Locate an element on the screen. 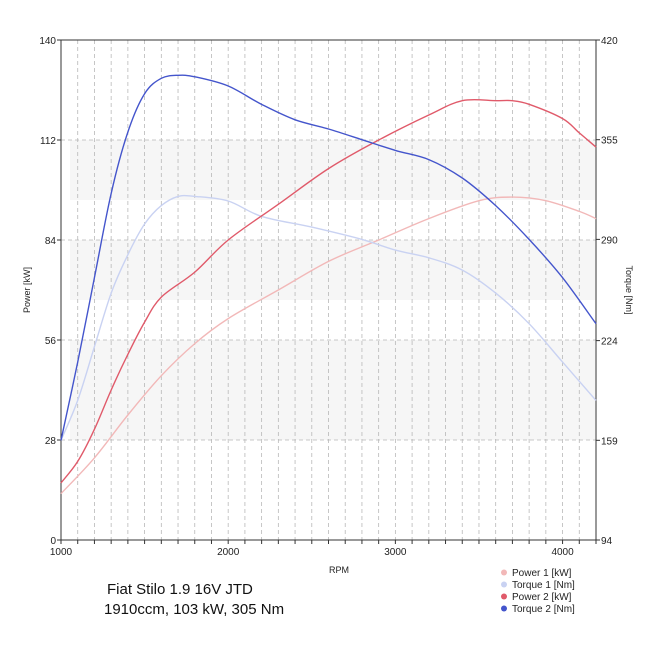  y-left-tick-label: 56 is located at coordinates (51, 341).